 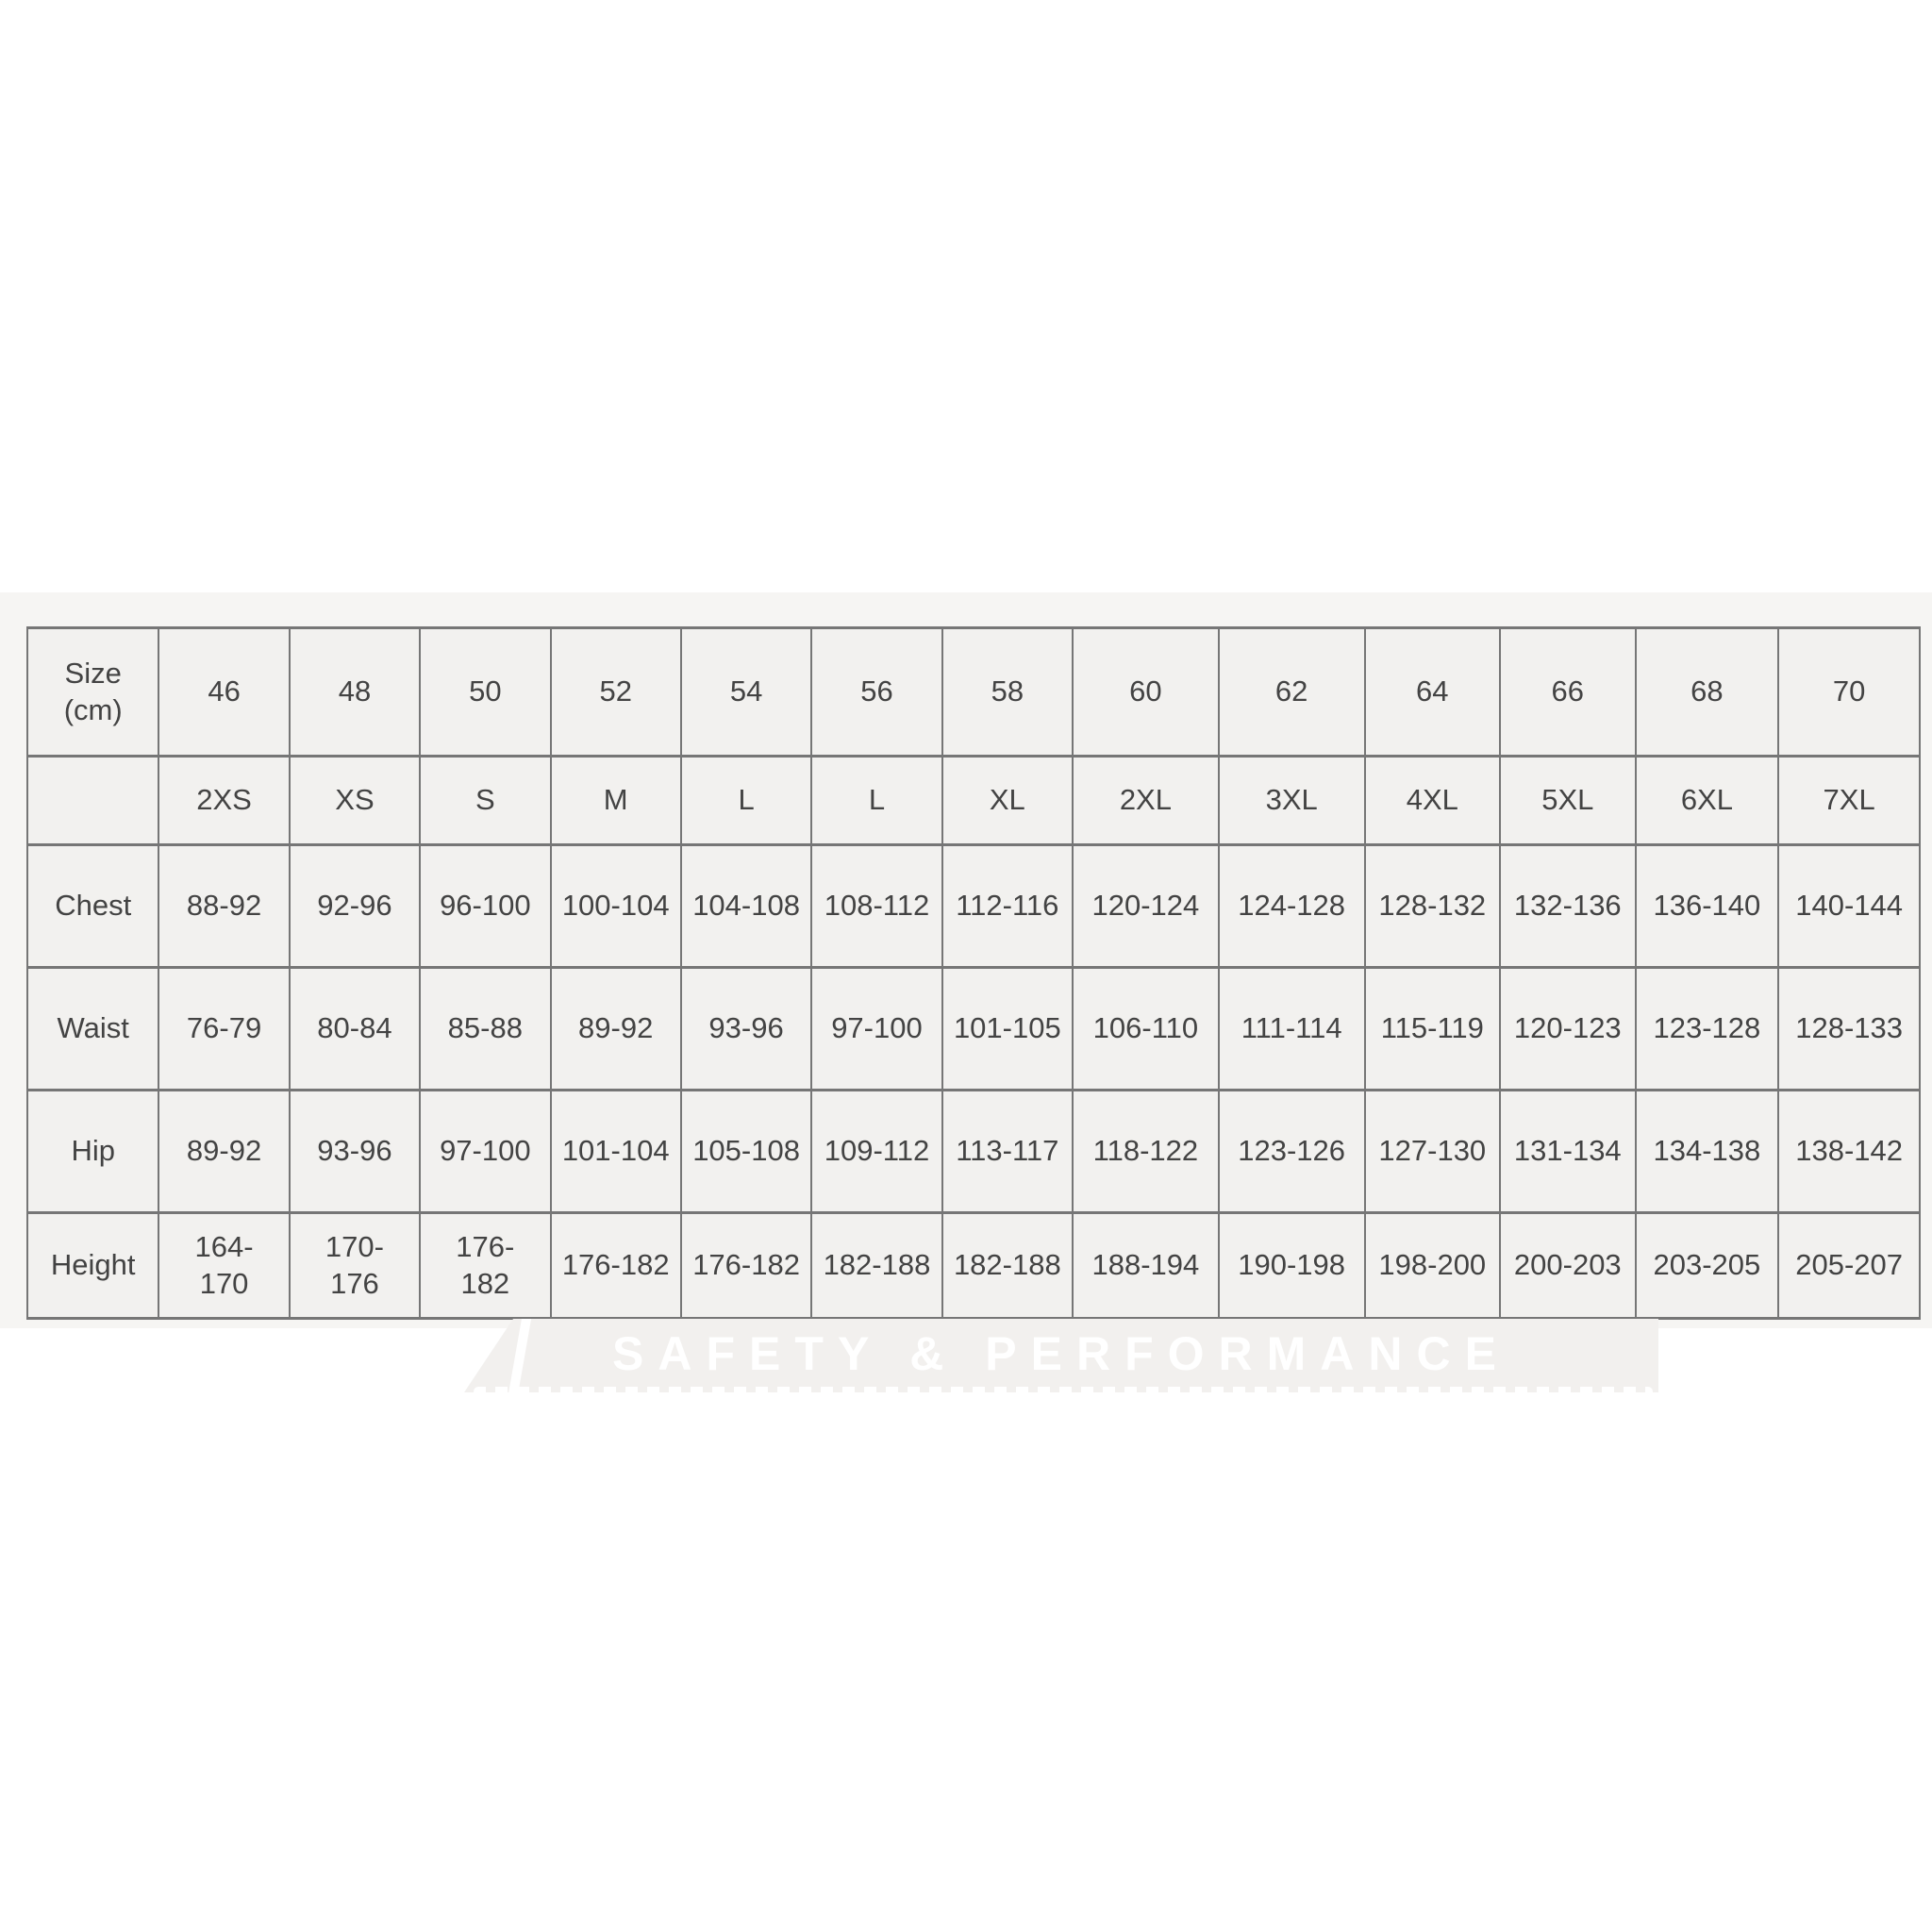 What do you see at coordinates (1146, 1265) in the screenshot?
I see `table-cell: 188-194` at bounding box center [1146, 1265].